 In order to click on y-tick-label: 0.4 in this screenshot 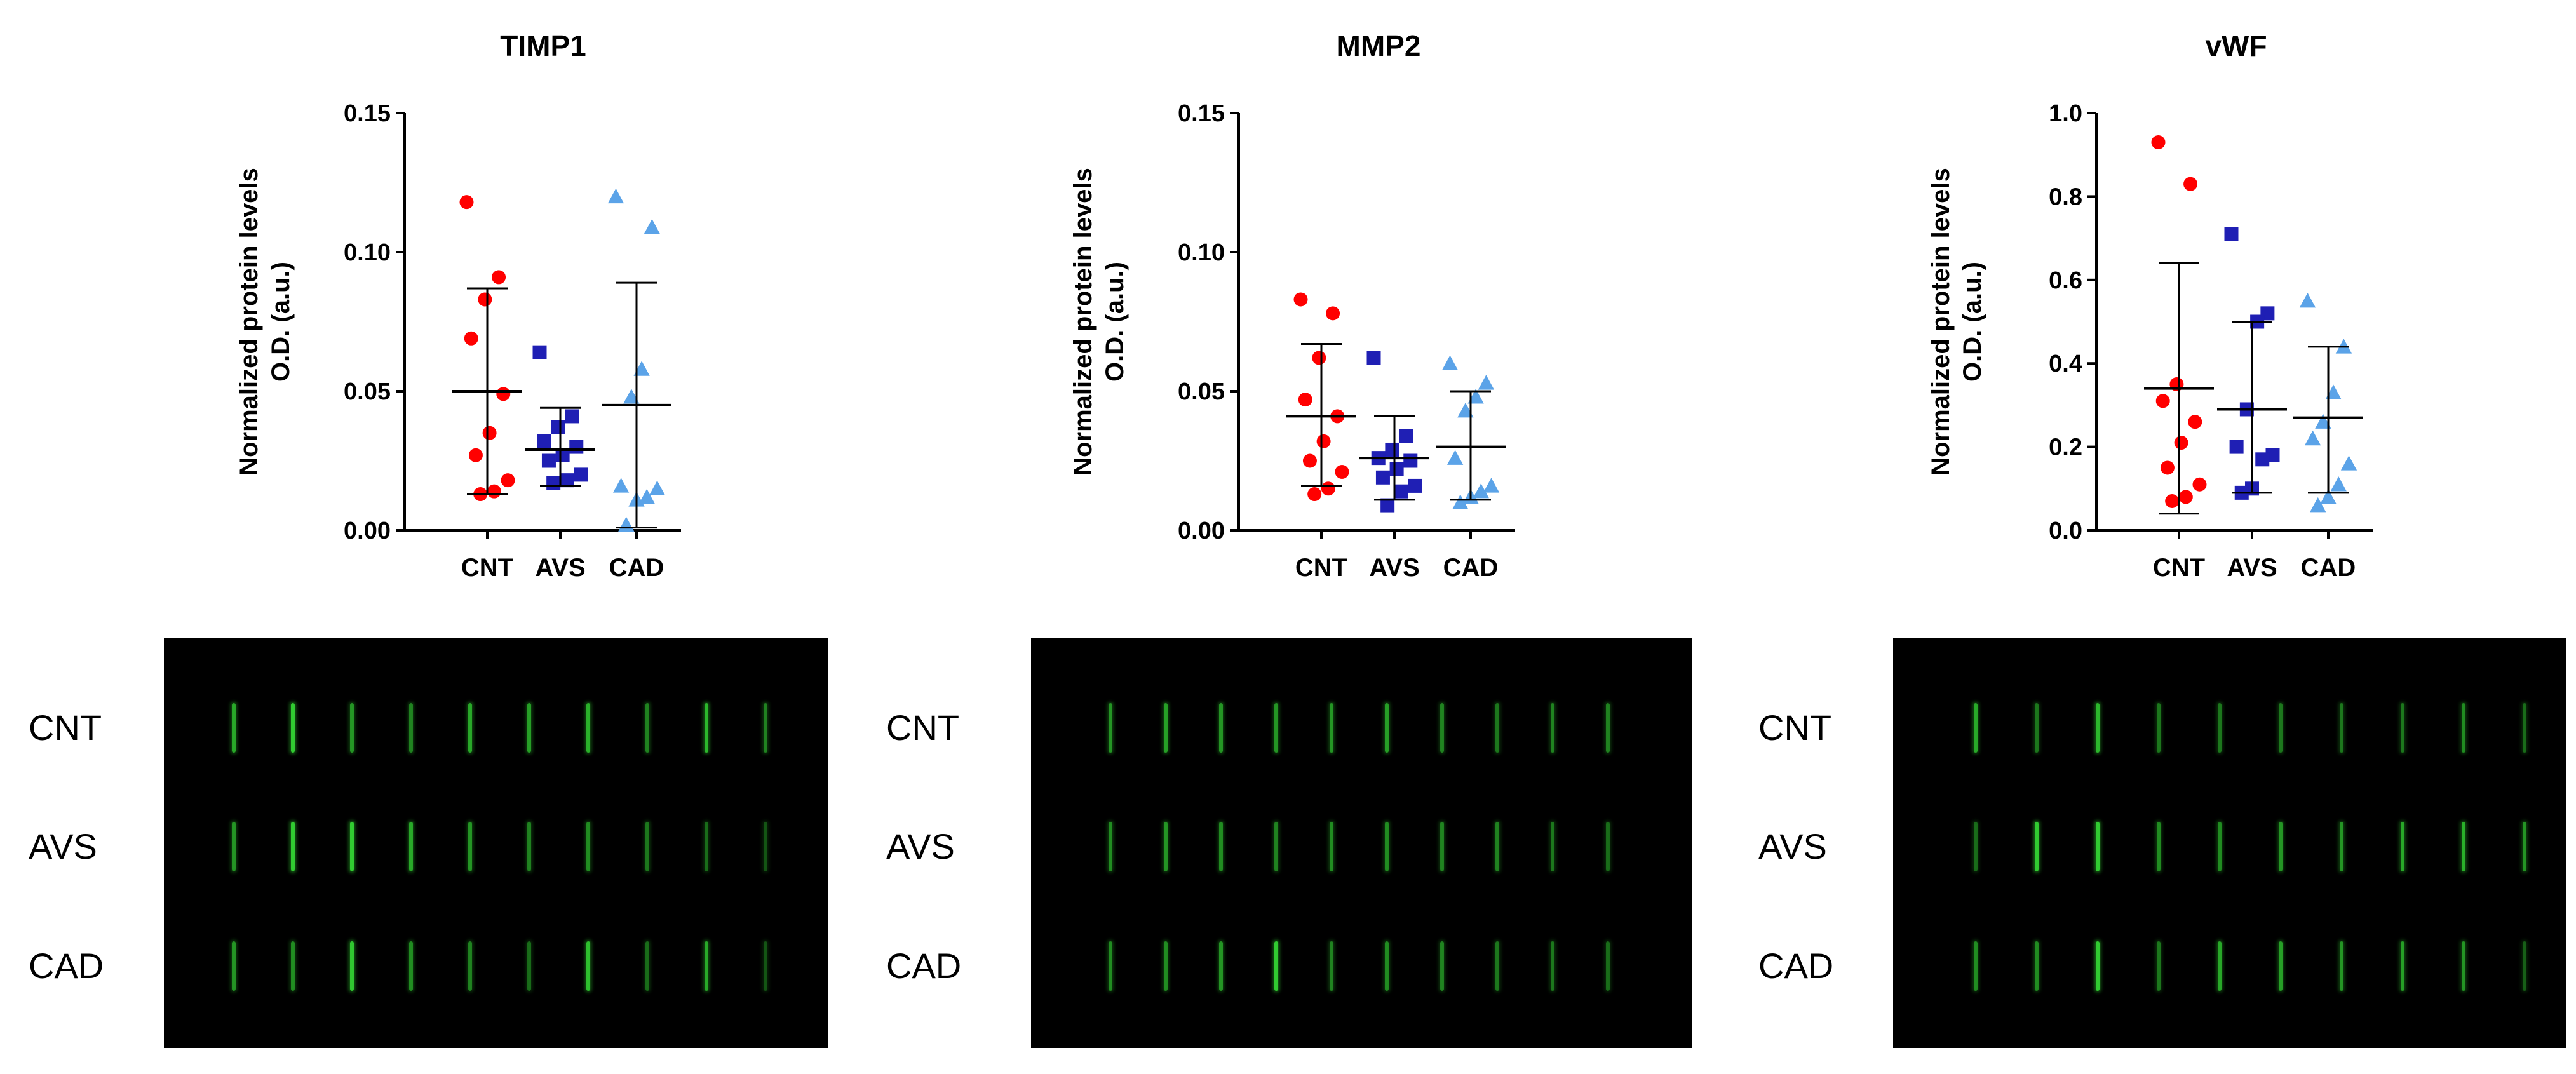, I will do `click(2065, 364)`.